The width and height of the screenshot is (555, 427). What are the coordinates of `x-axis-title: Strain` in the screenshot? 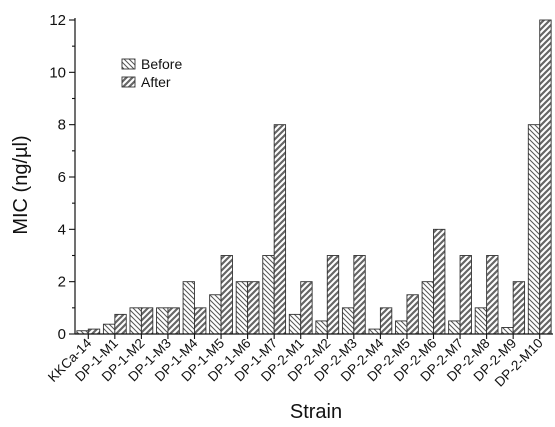 It's located at (316, 412).